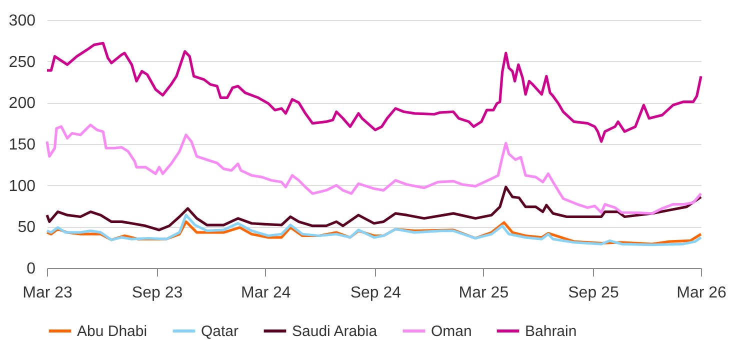 This screenshot has width=744, height=343. I want to click on x-tick-label: Mar 25, so click(483, 293).